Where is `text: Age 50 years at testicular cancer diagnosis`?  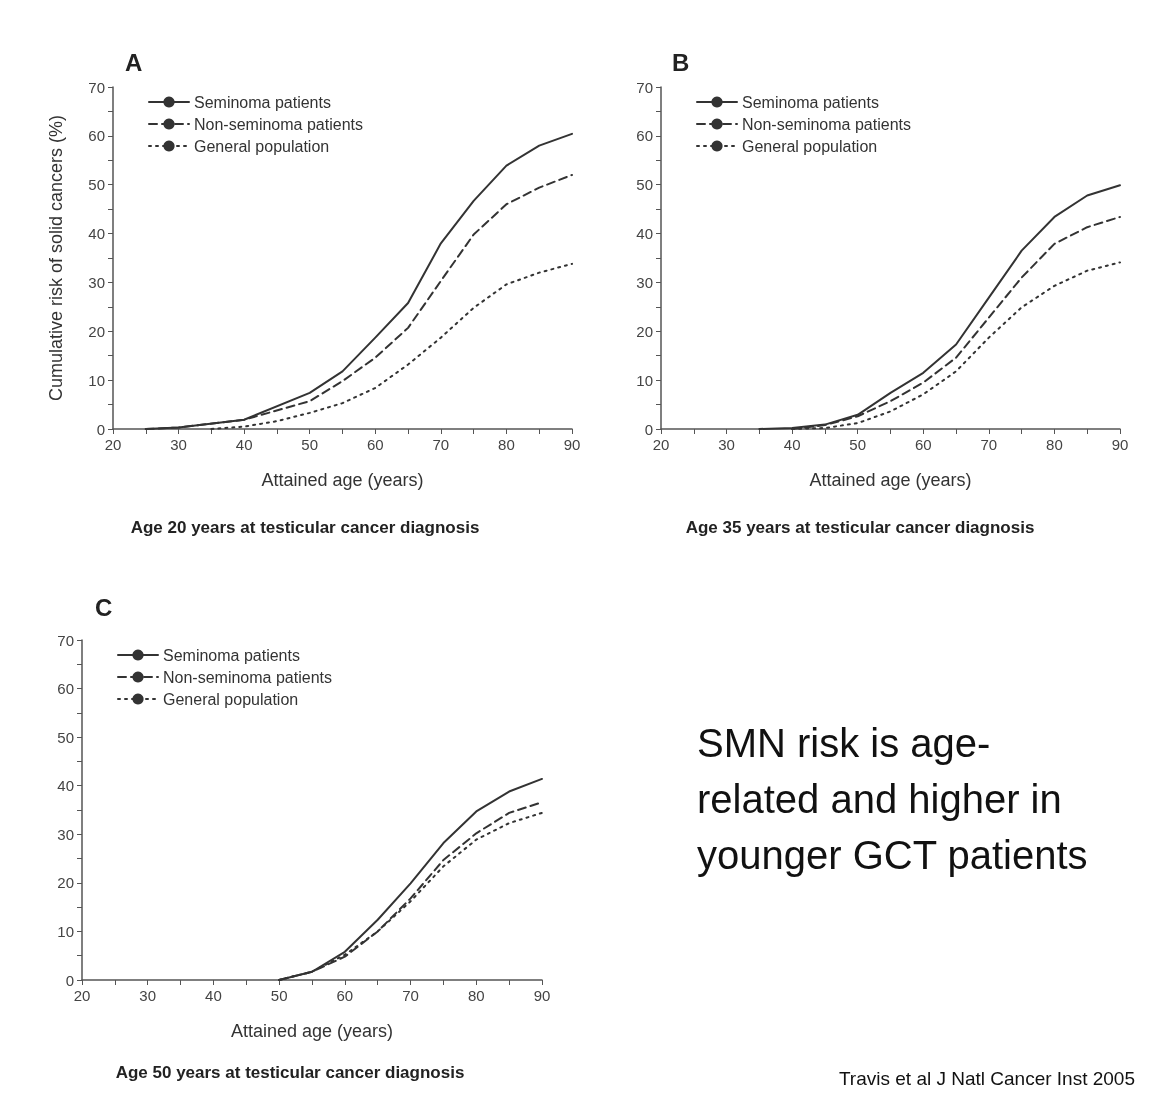
text: Age 50 years at testicular cancer diagnosis is located at coordinates (290, 1072).